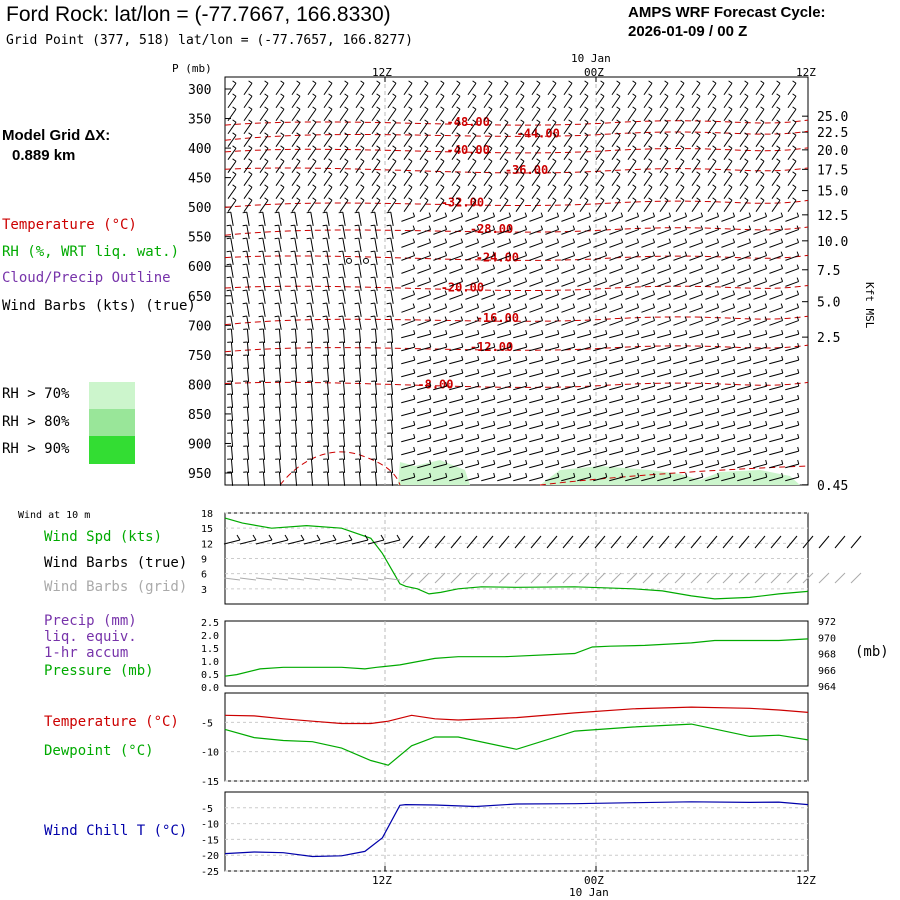  What do you see at coordinates (591, 58) in the screenshot?
I see `top-date-label: 10 Jan` at bounding box center [591, 58].